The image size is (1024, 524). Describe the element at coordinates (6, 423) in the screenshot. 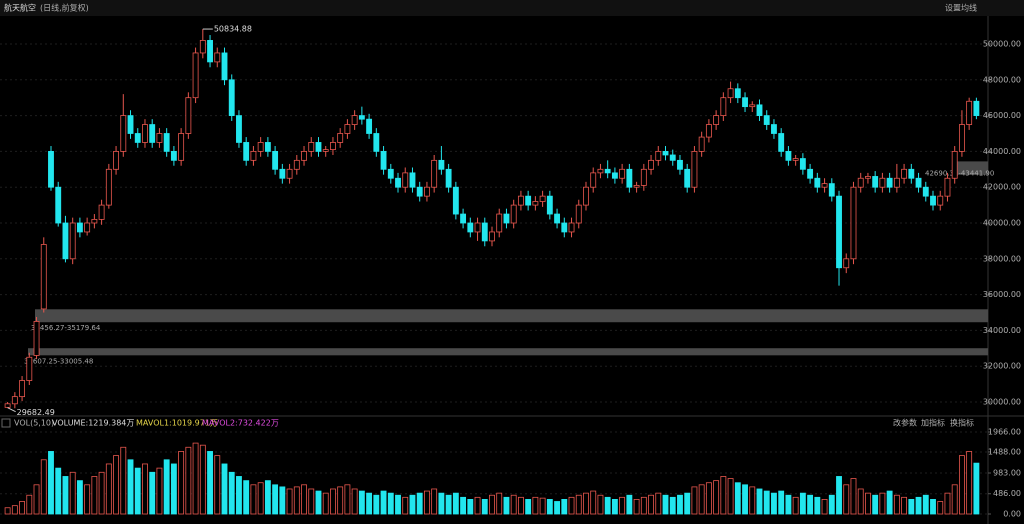

I see `help-icon` at that location.